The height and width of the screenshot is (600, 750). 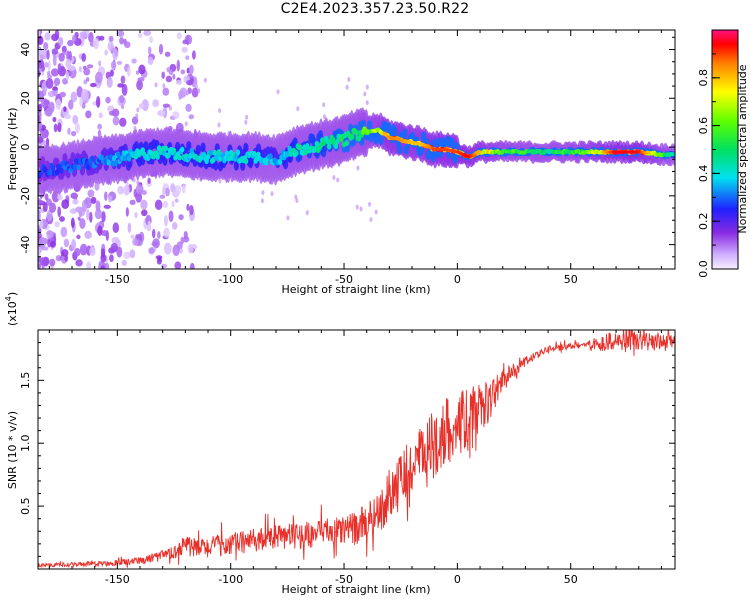 What do you see at coordinates (12, 450) in the screenshot?
I see `snr-y-axis-label: SNR (10 * v/v)` at bounding box center [12, 450].